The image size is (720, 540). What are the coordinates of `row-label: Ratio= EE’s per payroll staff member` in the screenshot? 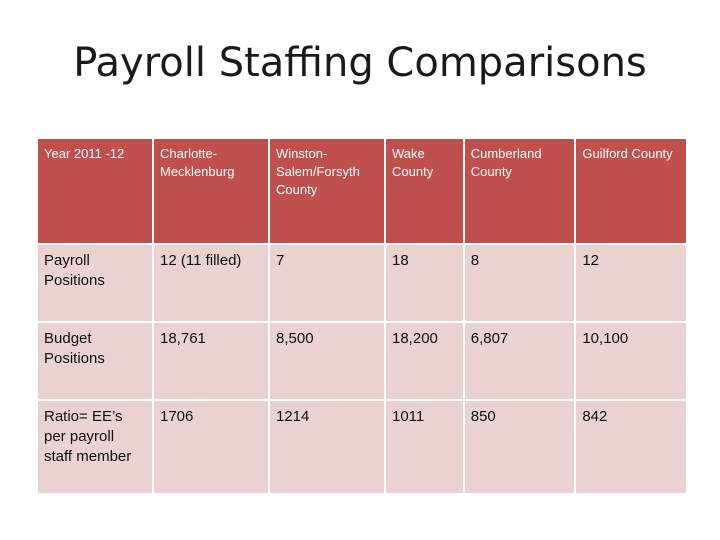 It's located at (95, 447).